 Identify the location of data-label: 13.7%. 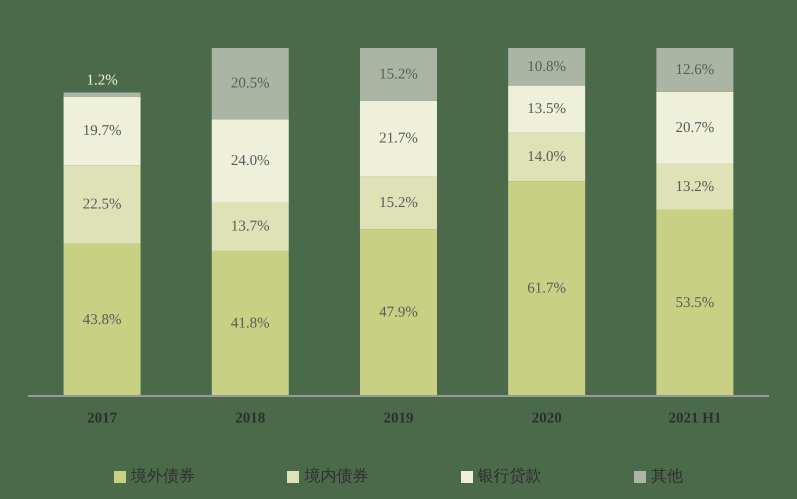
(250, 226).